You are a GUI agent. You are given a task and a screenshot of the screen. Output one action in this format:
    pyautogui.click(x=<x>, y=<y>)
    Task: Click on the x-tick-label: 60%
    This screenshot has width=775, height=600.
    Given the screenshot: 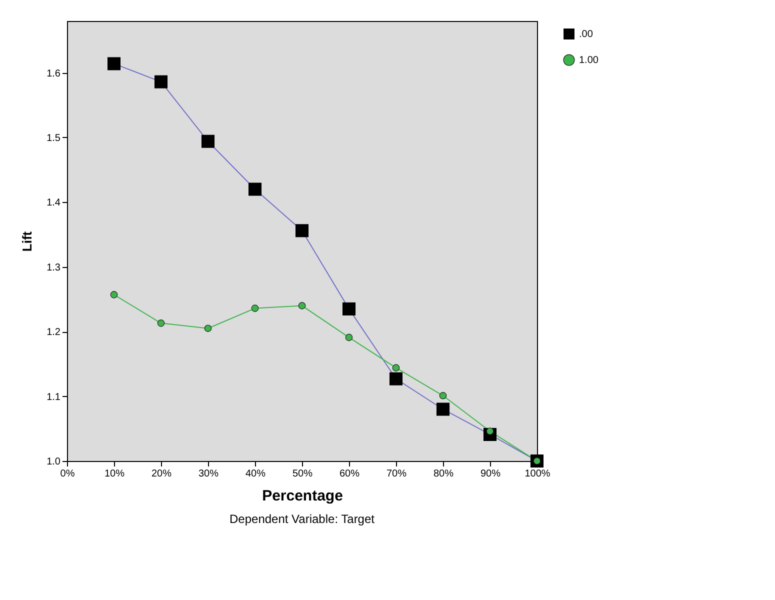 What is the action you would take?
    pyautogui.click(x=349, y=474)
    